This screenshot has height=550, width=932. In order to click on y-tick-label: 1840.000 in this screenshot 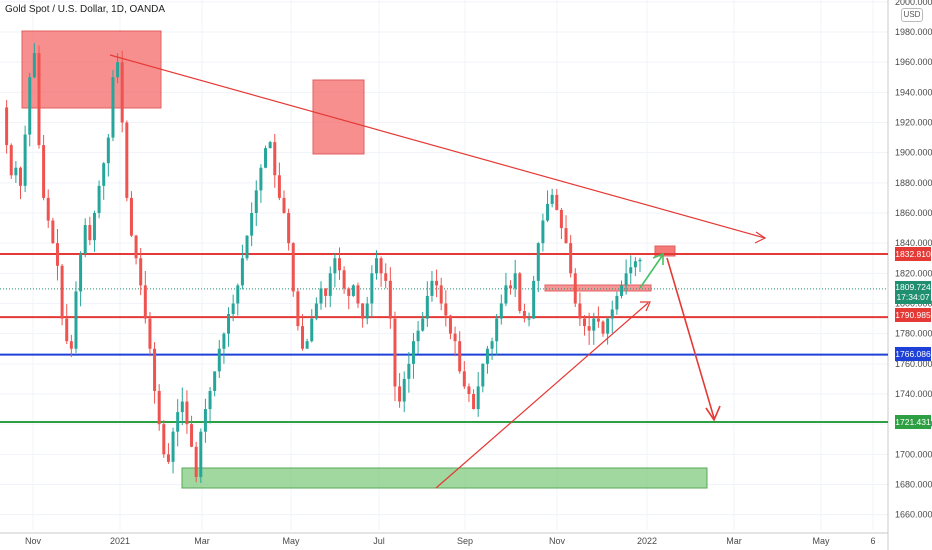, I will do `click(913, 243)`.